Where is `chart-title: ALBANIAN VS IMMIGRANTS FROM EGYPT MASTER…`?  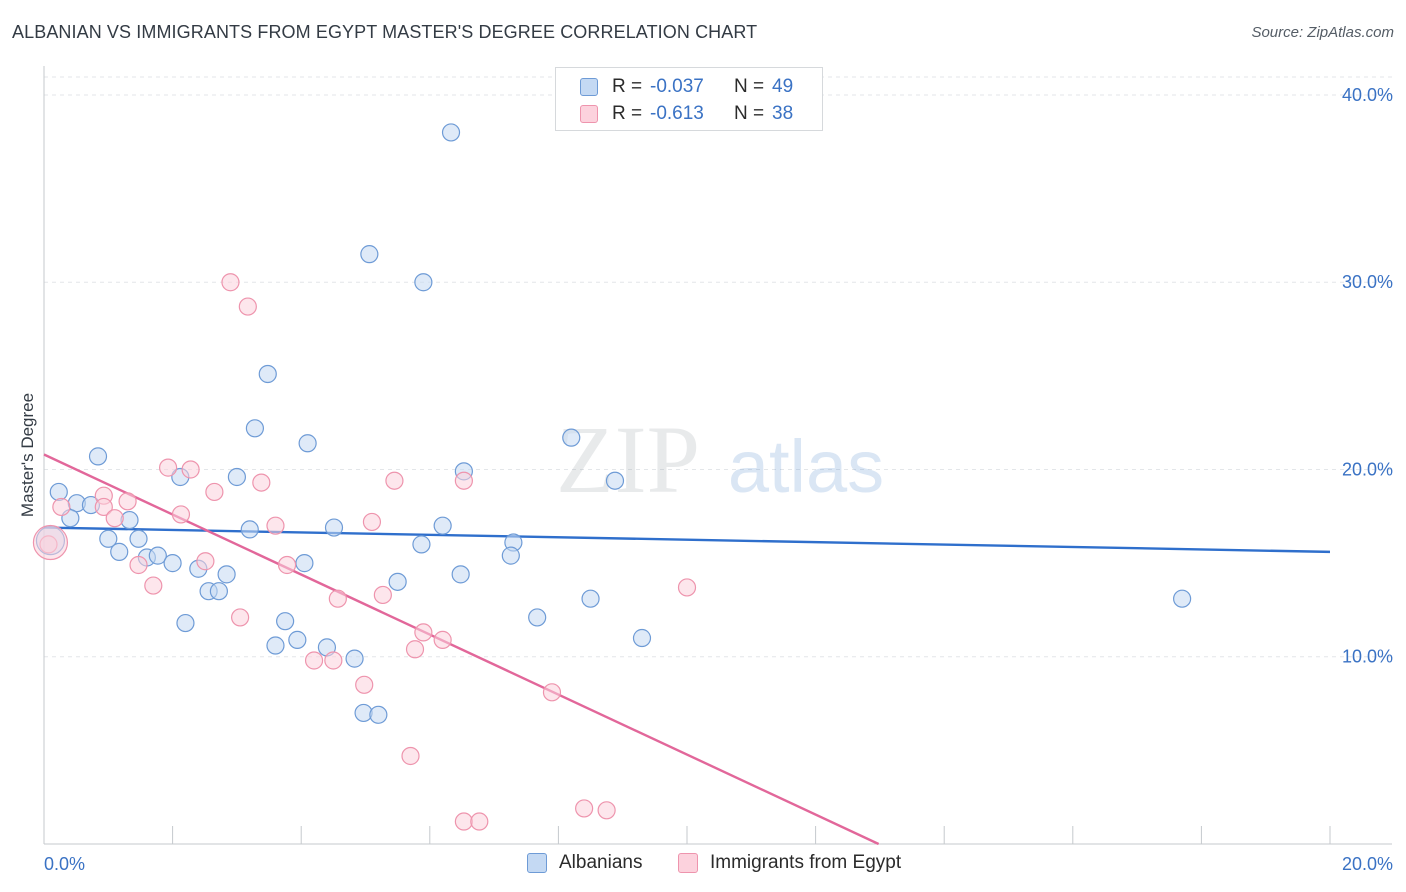
chart-title: ALBANIAN VS IMMIGRANTS FROM EGYPT MASTER… is located at coordinates (385, 32).